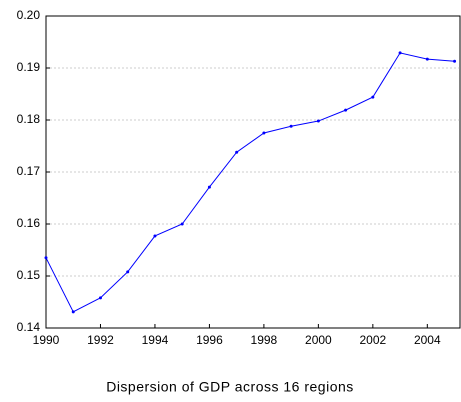 This screenshot has width=461, height=402. I want to click on x-tick-label: 2002, so click(372, 340).